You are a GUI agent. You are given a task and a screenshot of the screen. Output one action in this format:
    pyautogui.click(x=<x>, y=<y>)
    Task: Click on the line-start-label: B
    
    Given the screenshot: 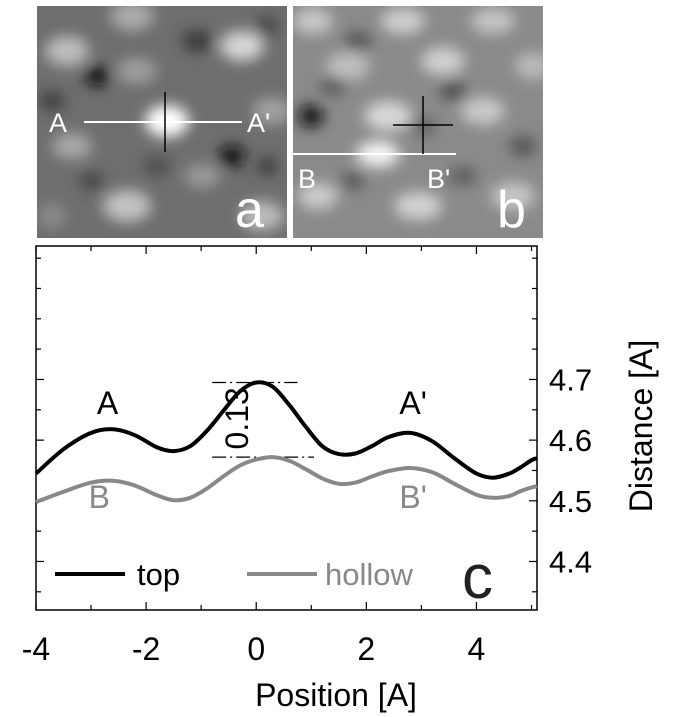 What is the action you would take?
    pyautogui.click(x=307, y=179)
    